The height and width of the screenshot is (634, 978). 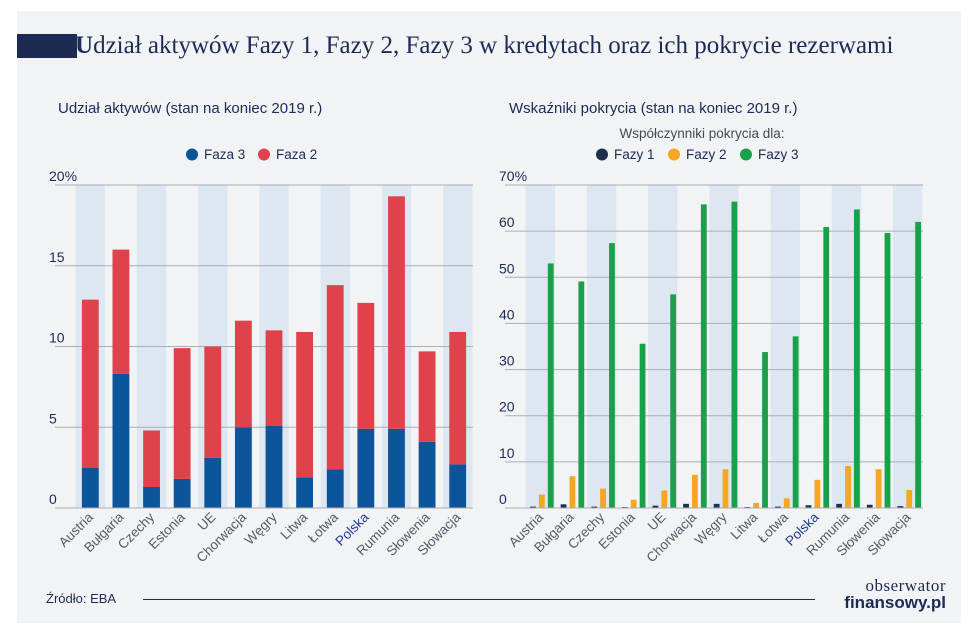 What do you see at coordinates (778, 154) in the screenshot?
I see `legend-label: Fazy 3` at bounding box center [778, 154].